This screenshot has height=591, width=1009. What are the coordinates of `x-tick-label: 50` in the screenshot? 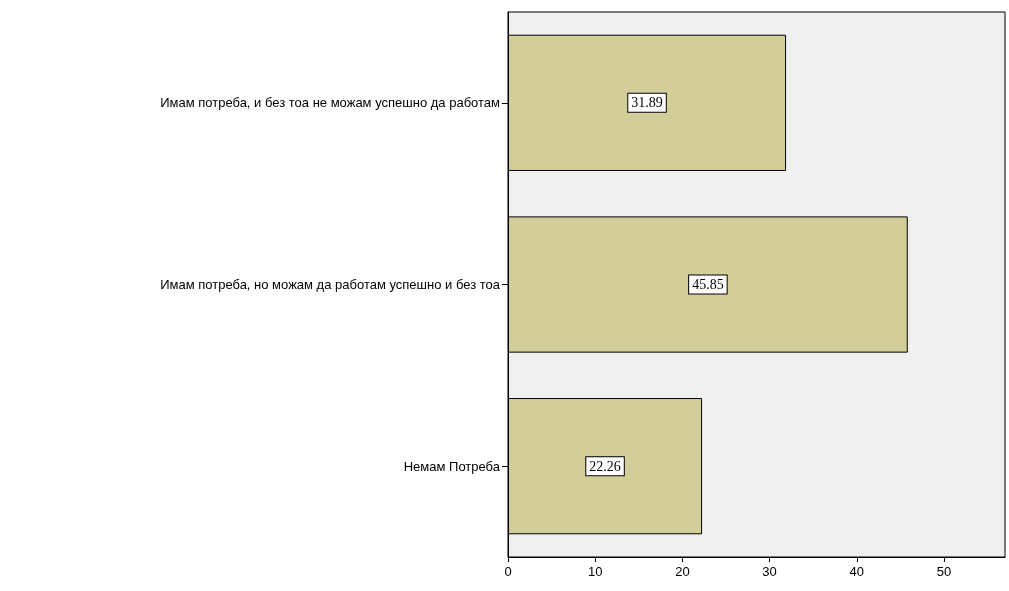 It's located at (944, 571).